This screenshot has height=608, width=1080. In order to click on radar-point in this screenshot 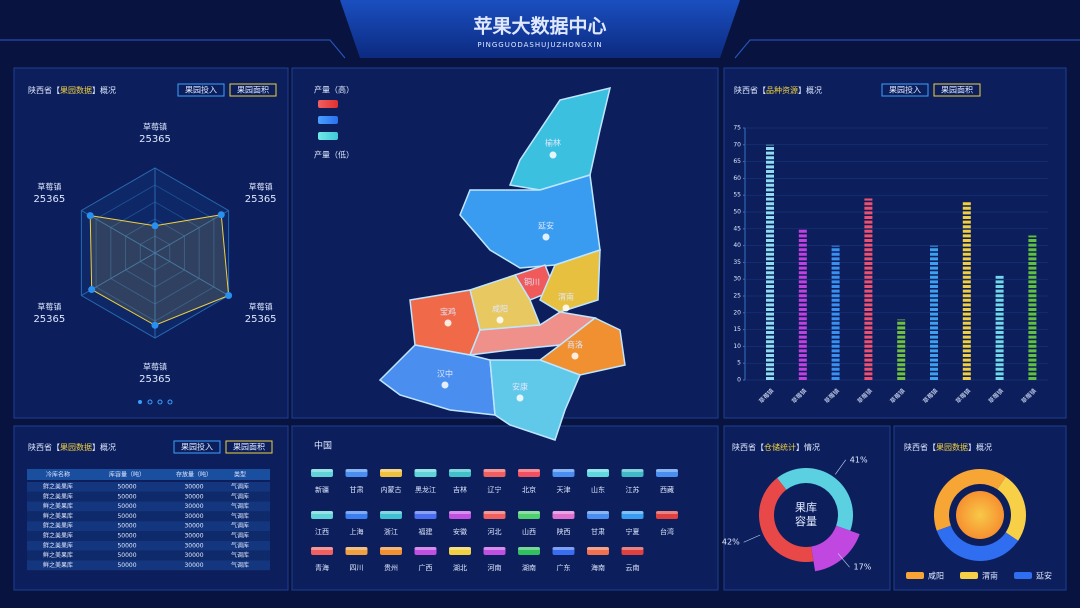, I will do `click(221, 215)`.